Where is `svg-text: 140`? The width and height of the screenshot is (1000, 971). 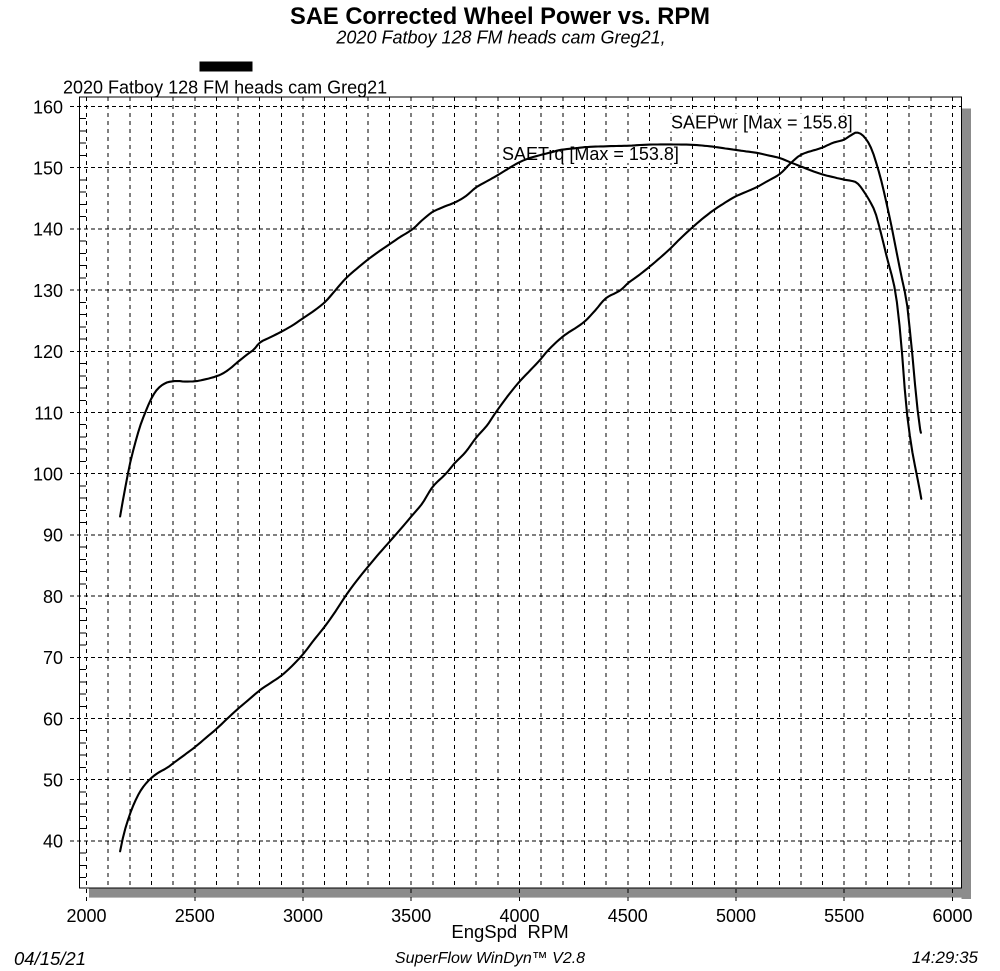 svg-text: 140 is located at coordinates (48, 230).